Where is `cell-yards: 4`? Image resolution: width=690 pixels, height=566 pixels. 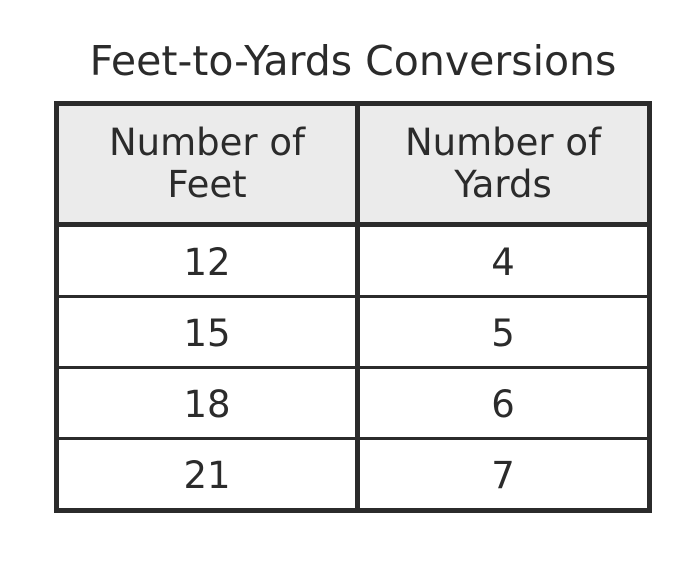
cell-yards: 4 is located at coordinates (503, 262).